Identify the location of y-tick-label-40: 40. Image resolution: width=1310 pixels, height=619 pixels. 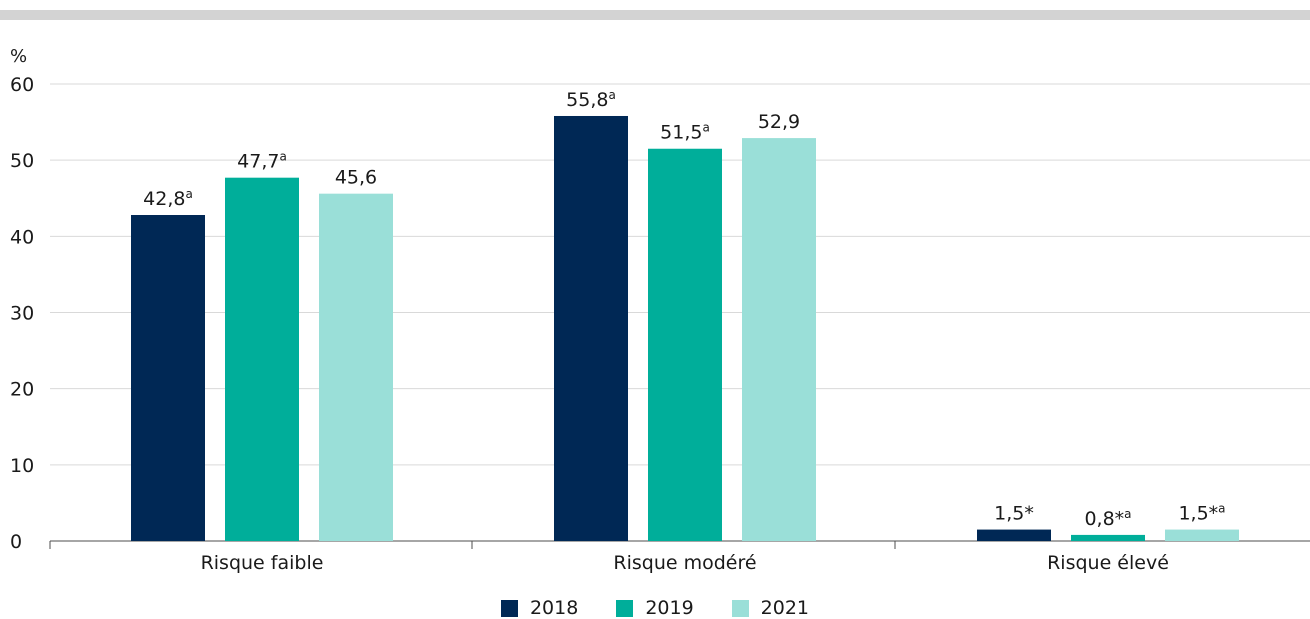
(22, 237).